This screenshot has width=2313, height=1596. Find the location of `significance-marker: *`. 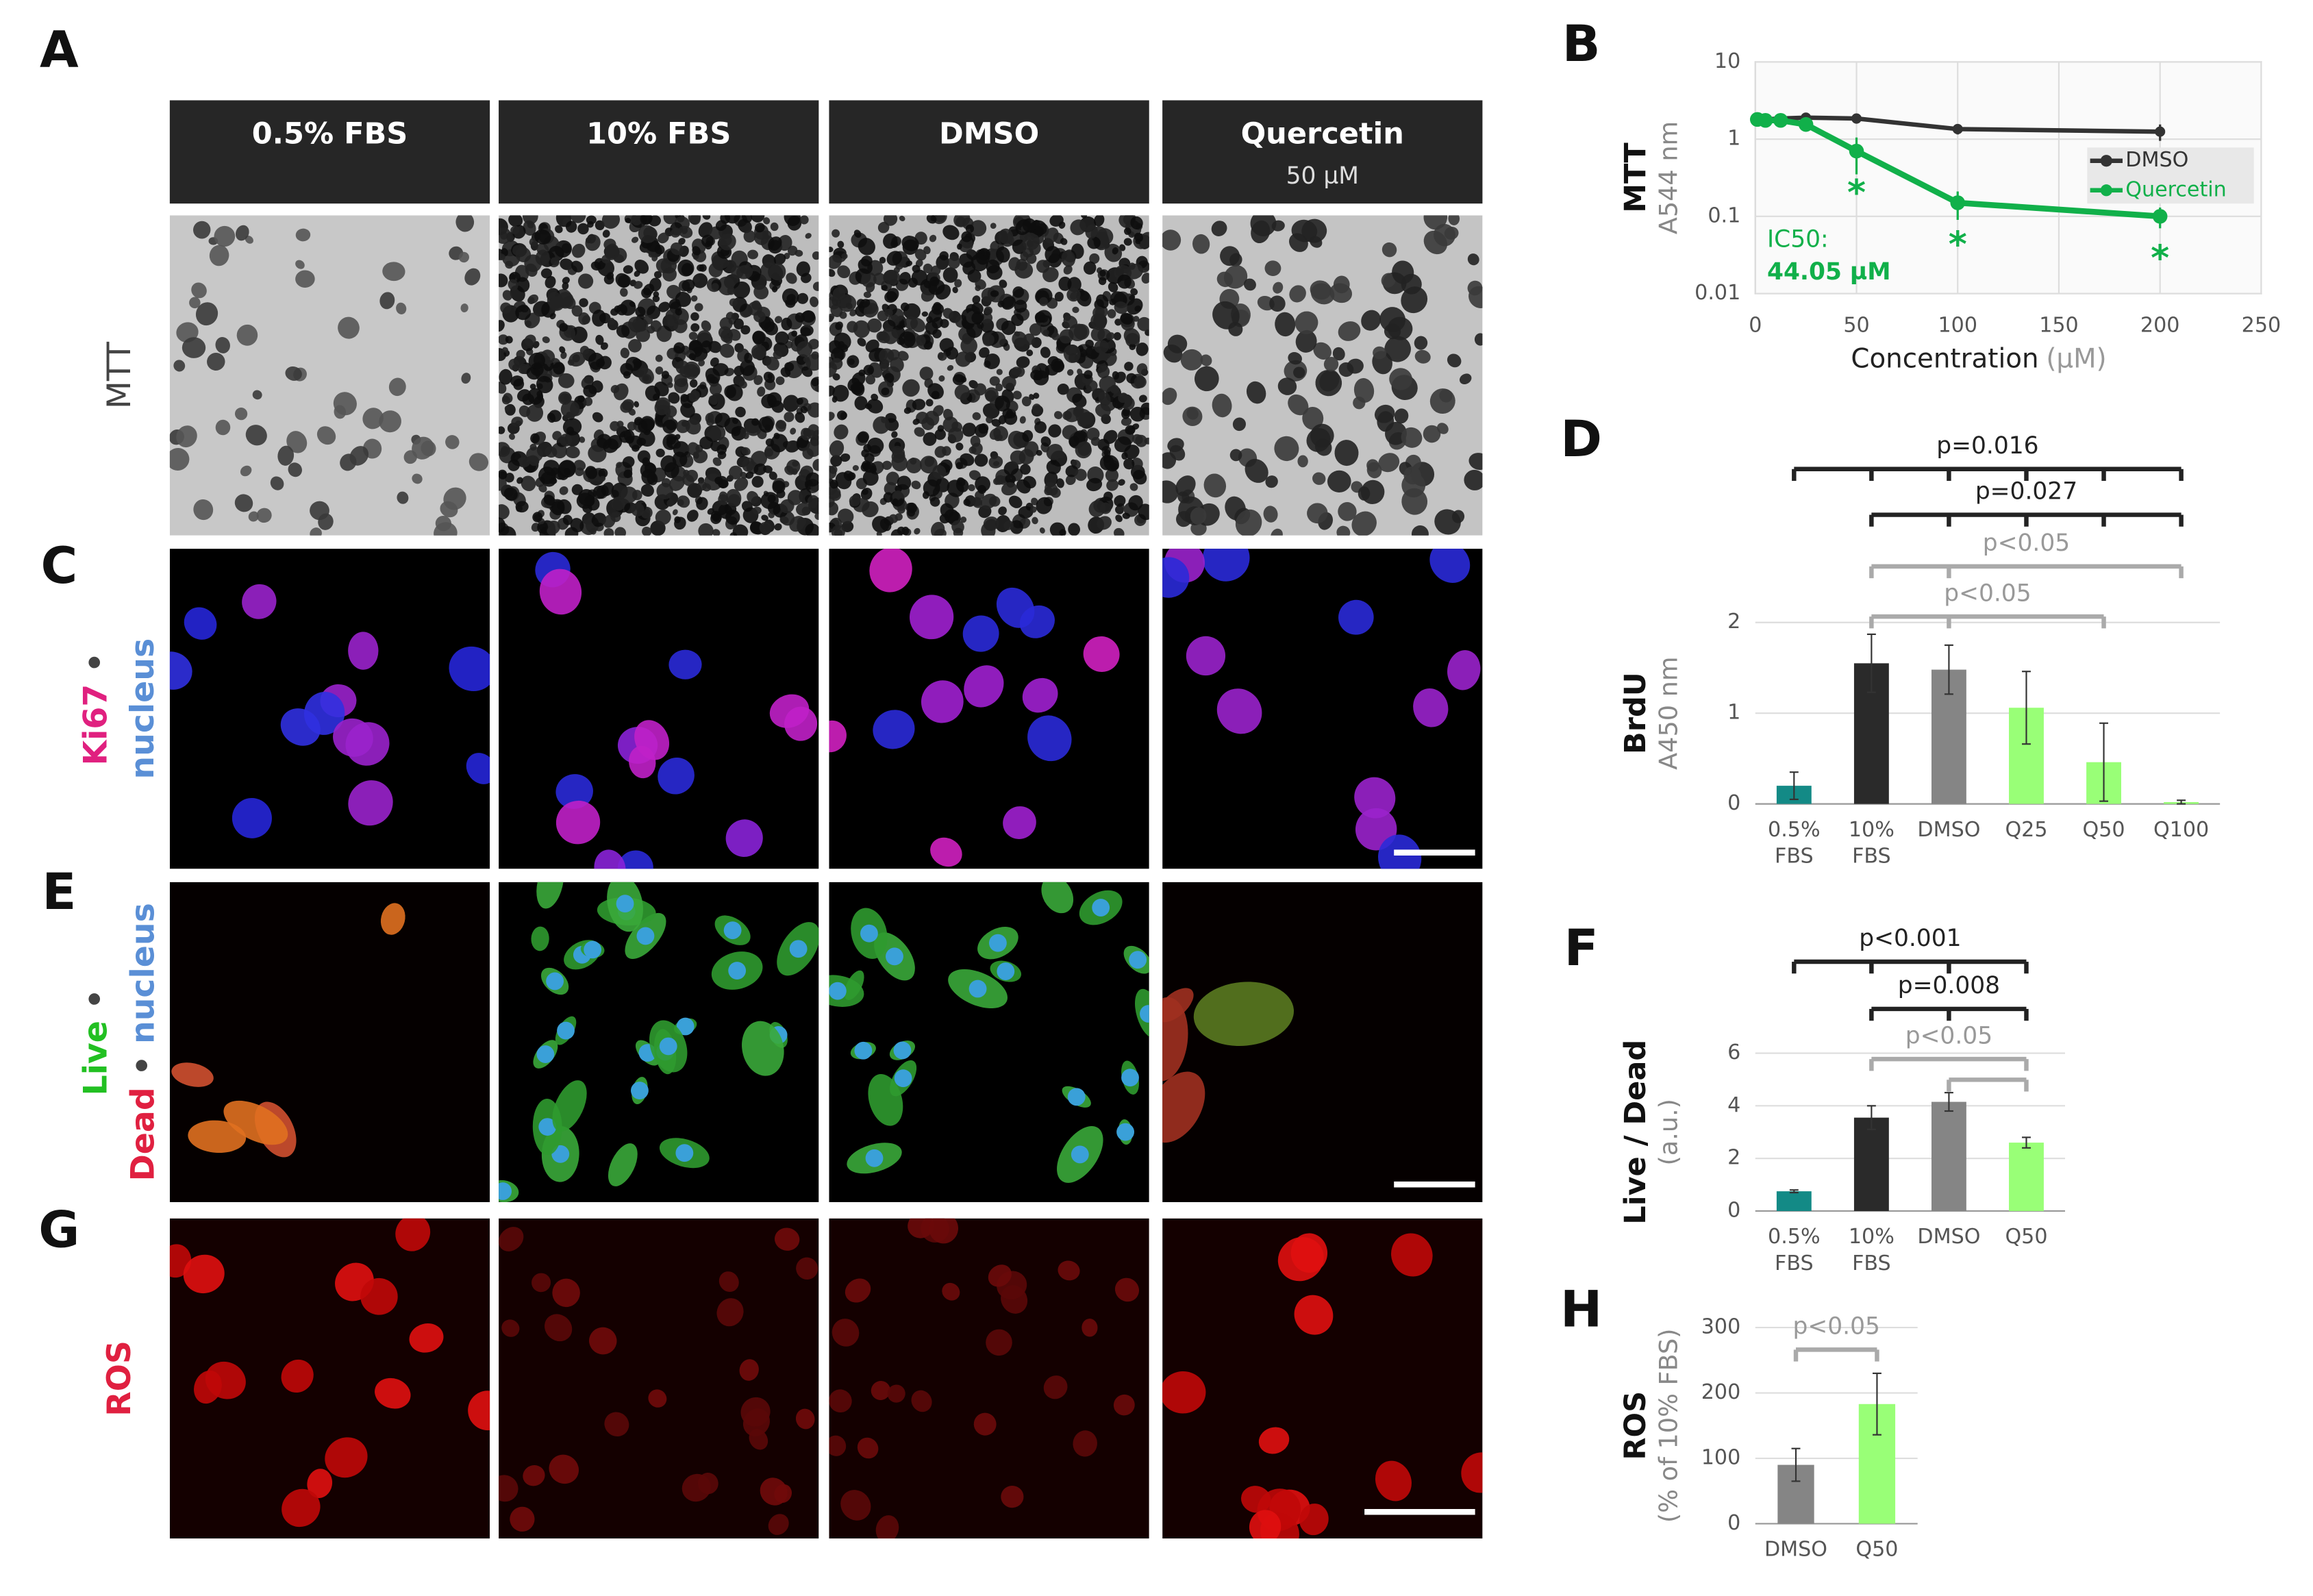

significance-marker: * is located at coordinates (1856, 193).